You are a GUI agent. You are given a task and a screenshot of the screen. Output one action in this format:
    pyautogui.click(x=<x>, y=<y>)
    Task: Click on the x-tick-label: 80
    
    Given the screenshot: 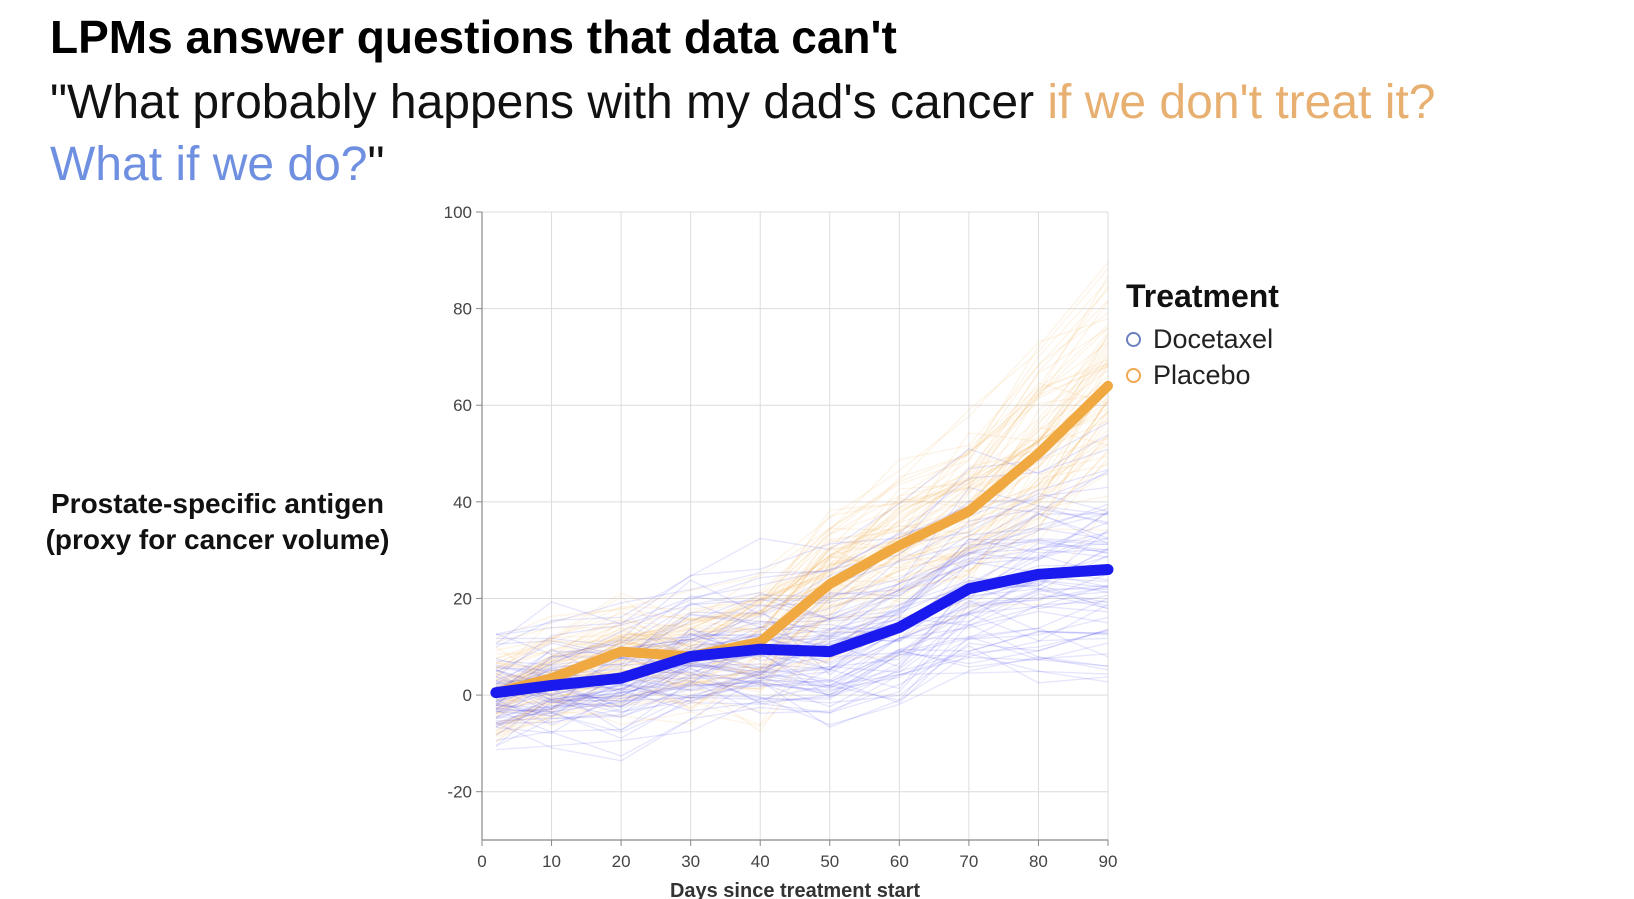 What is the action you would take?
    pyautogui.click(x=1038, y=861)
    